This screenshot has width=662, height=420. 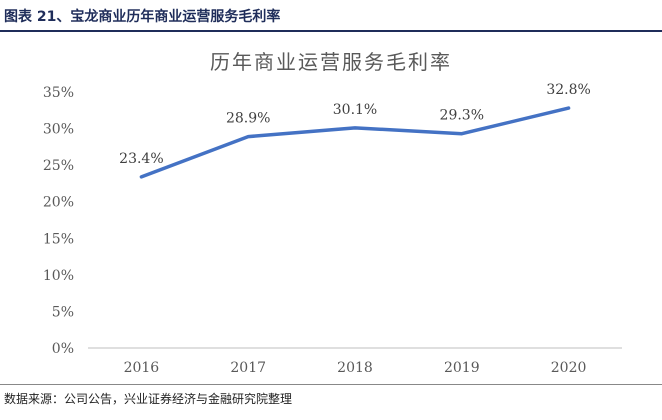 What do you see at coordinates (331, 62) in the screenshot?
I see `chart-title: 历年商业运营服务毛利率` at bounding box center [331, 62].